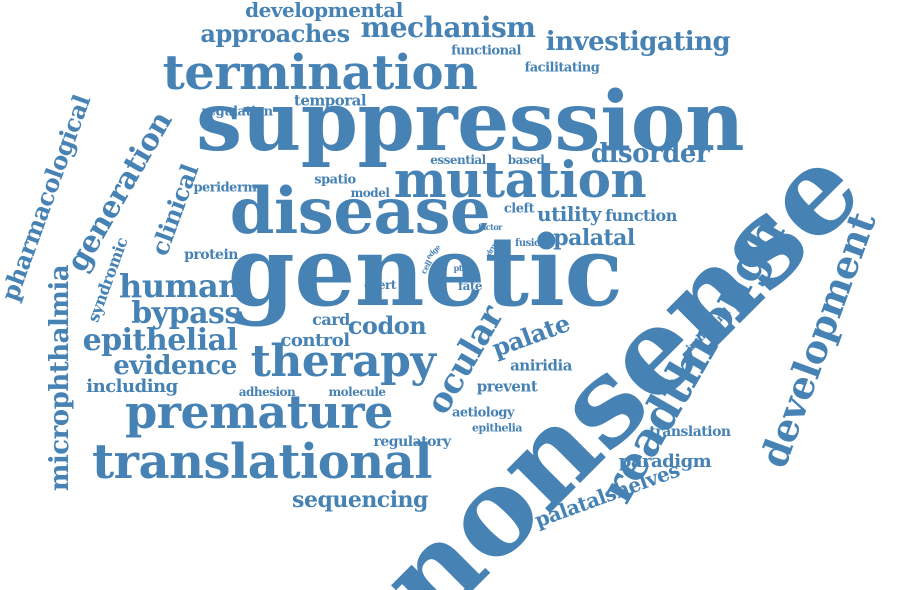 The image size is (900, 590). What do you see at coordinates (562, 68) in the screenshot?
I see `word-facilitating: facilitating` at bounding box center [562, 68].